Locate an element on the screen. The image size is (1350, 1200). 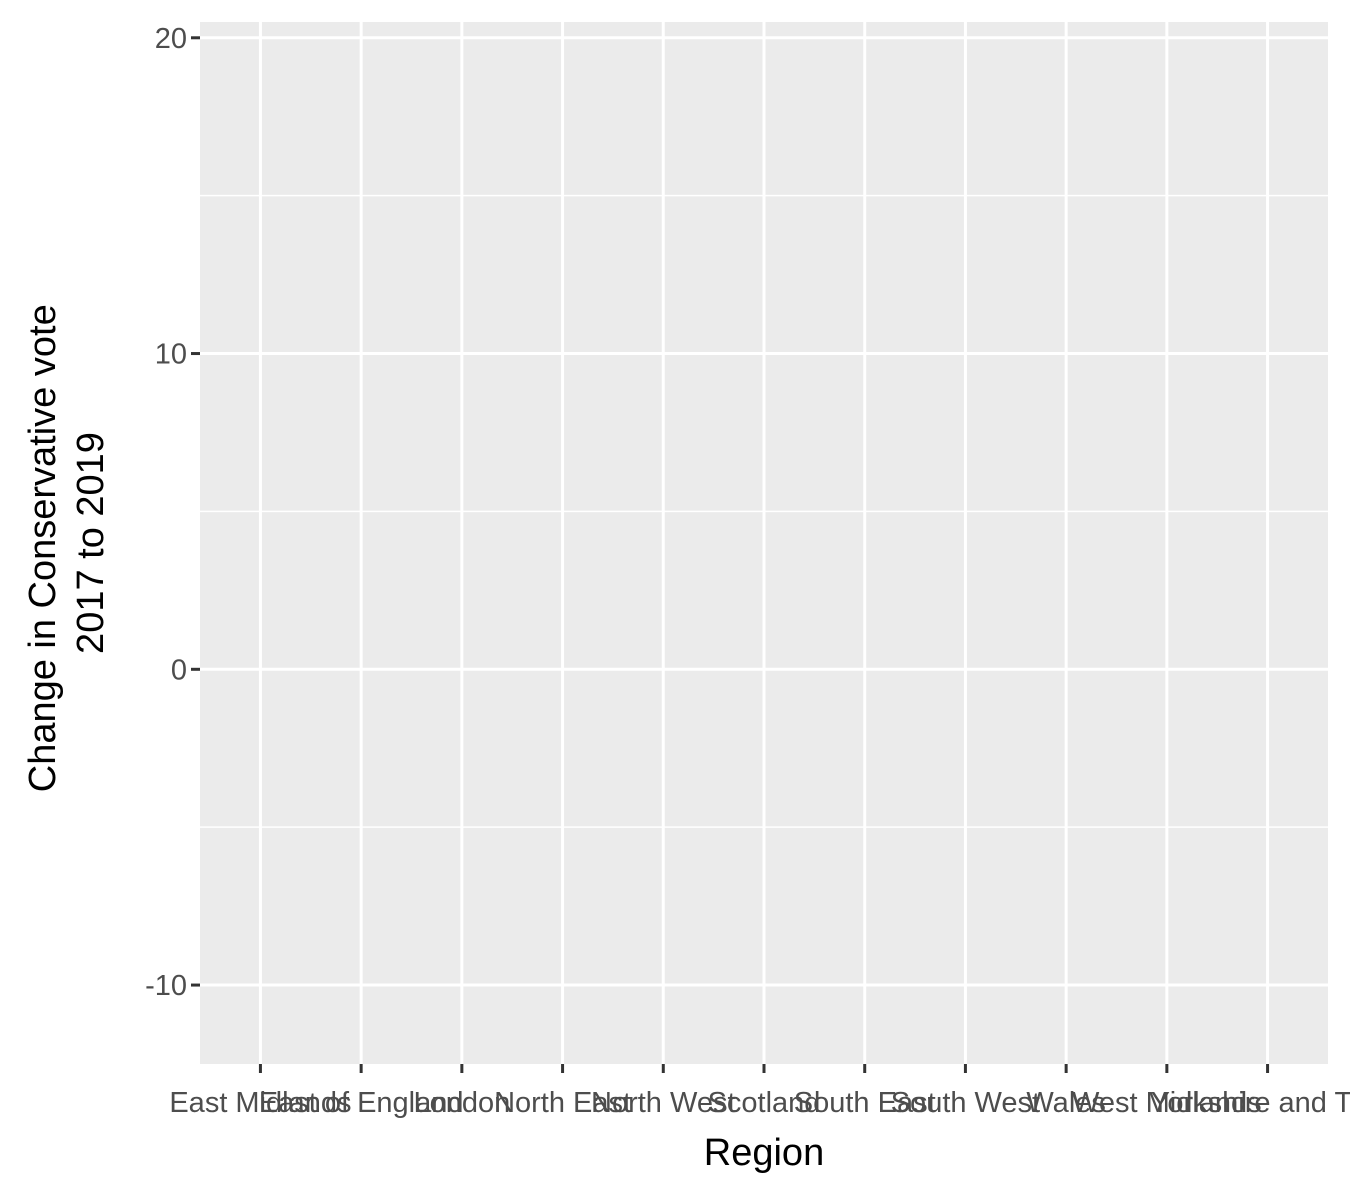
y-tick-label: -10 is located at coordinates (166, 986).